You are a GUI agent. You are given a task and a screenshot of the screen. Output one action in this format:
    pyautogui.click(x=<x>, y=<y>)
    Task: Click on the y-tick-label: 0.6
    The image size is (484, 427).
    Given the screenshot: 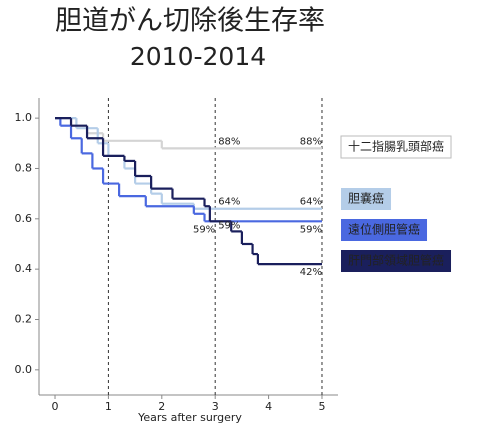 What is the action you would take?
    pyautogui.click(x=24, y=218)
    